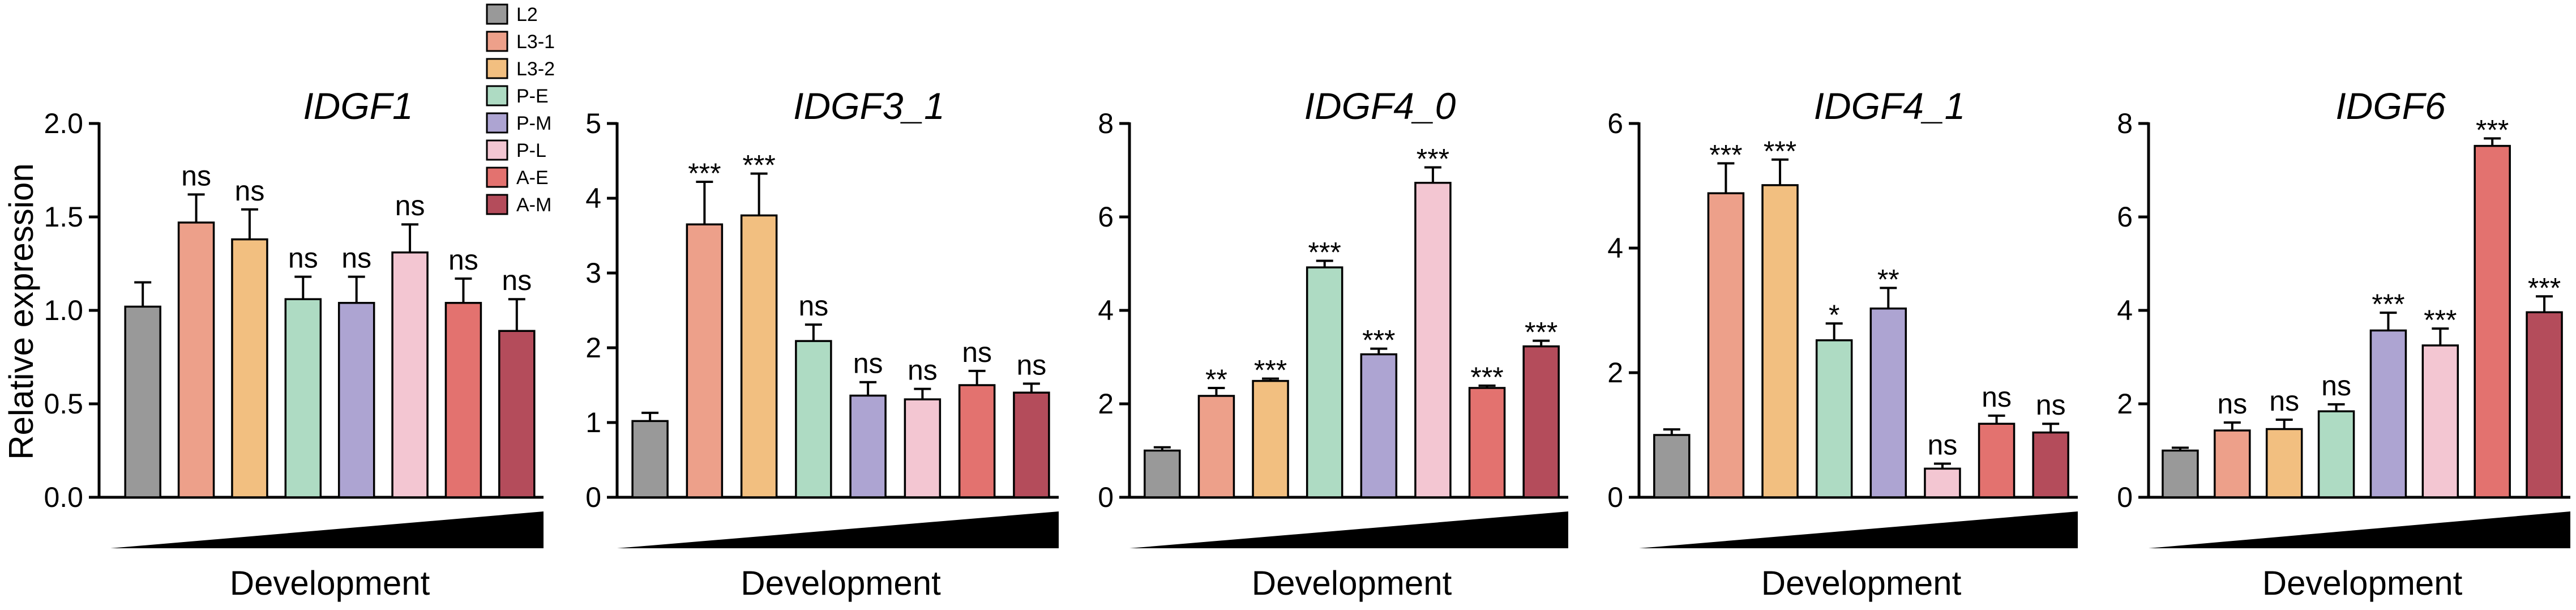 The width and height of the screenshot is (2576, 610). I want to click on y-tick-label: 2.0, so click(63, 123).